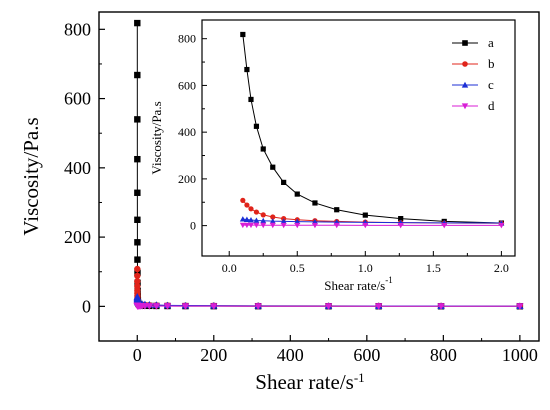 This screenshot has width=550, height=410. What do you see at coordinates (491, 63) in the screenshot?
I see `legend-label-b: b` at bounding box center [491, 63].